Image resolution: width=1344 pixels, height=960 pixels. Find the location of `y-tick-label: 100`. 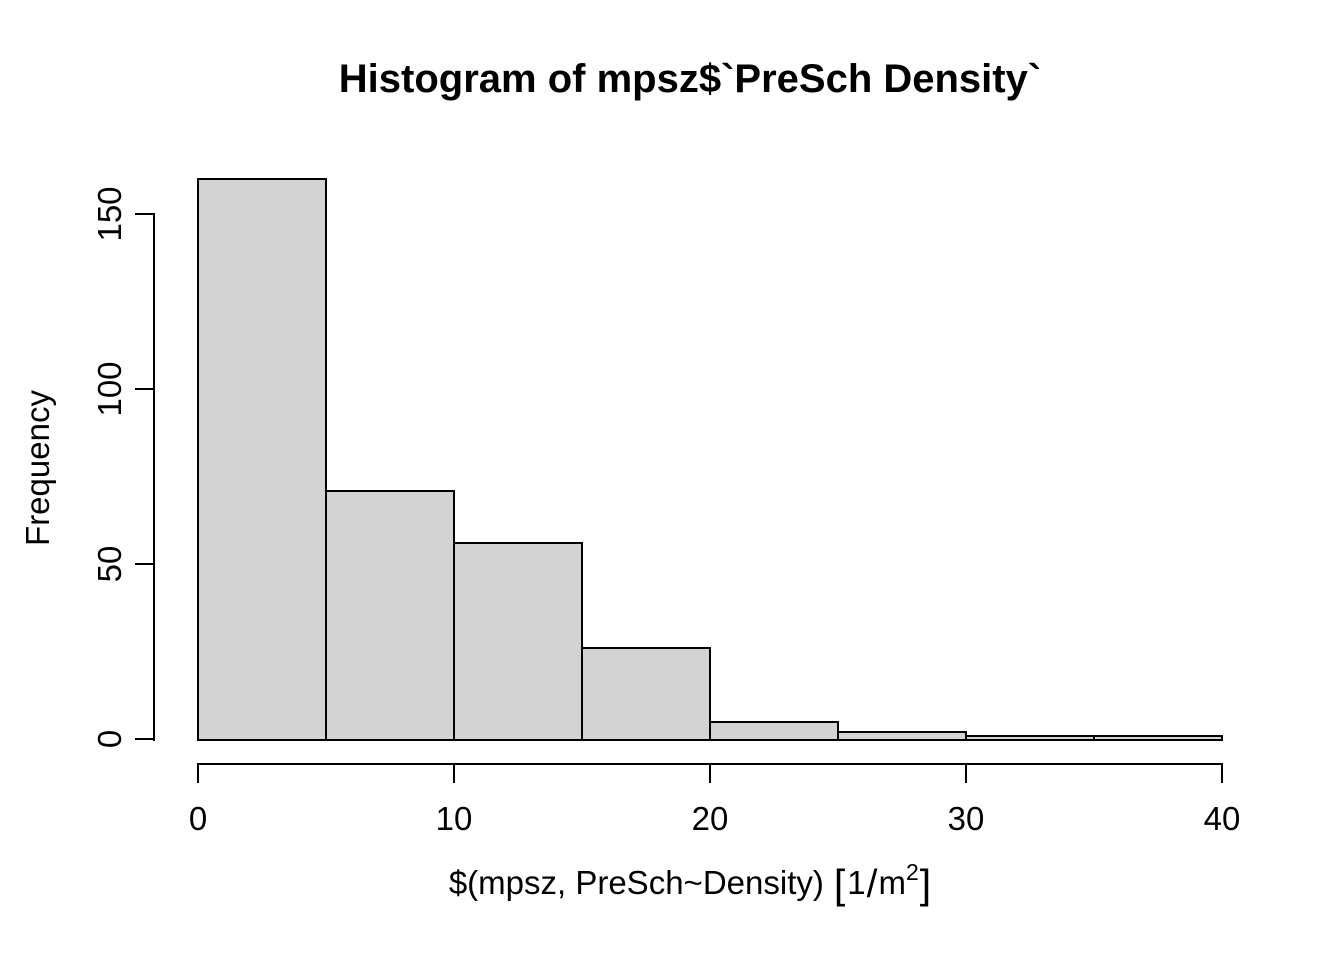

y-tick-label: 100 is located at coordinates (109, 389).